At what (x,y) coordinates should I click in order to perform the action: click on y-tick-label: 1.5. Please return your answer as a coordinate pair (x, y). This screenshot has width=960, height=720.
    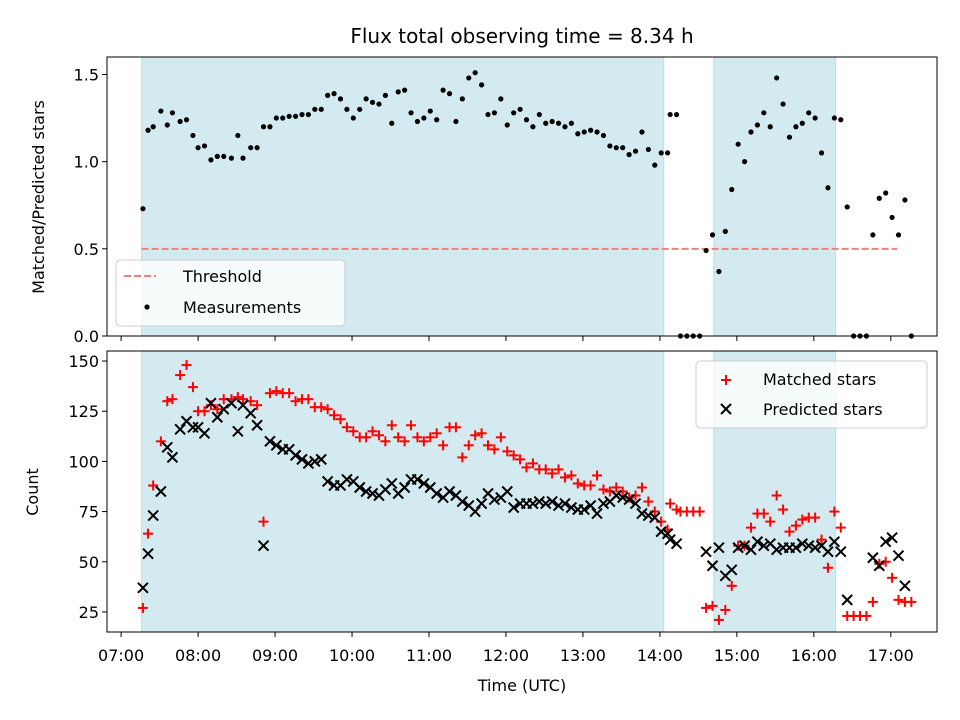
    Looking at the image, I should click on (86, 74).